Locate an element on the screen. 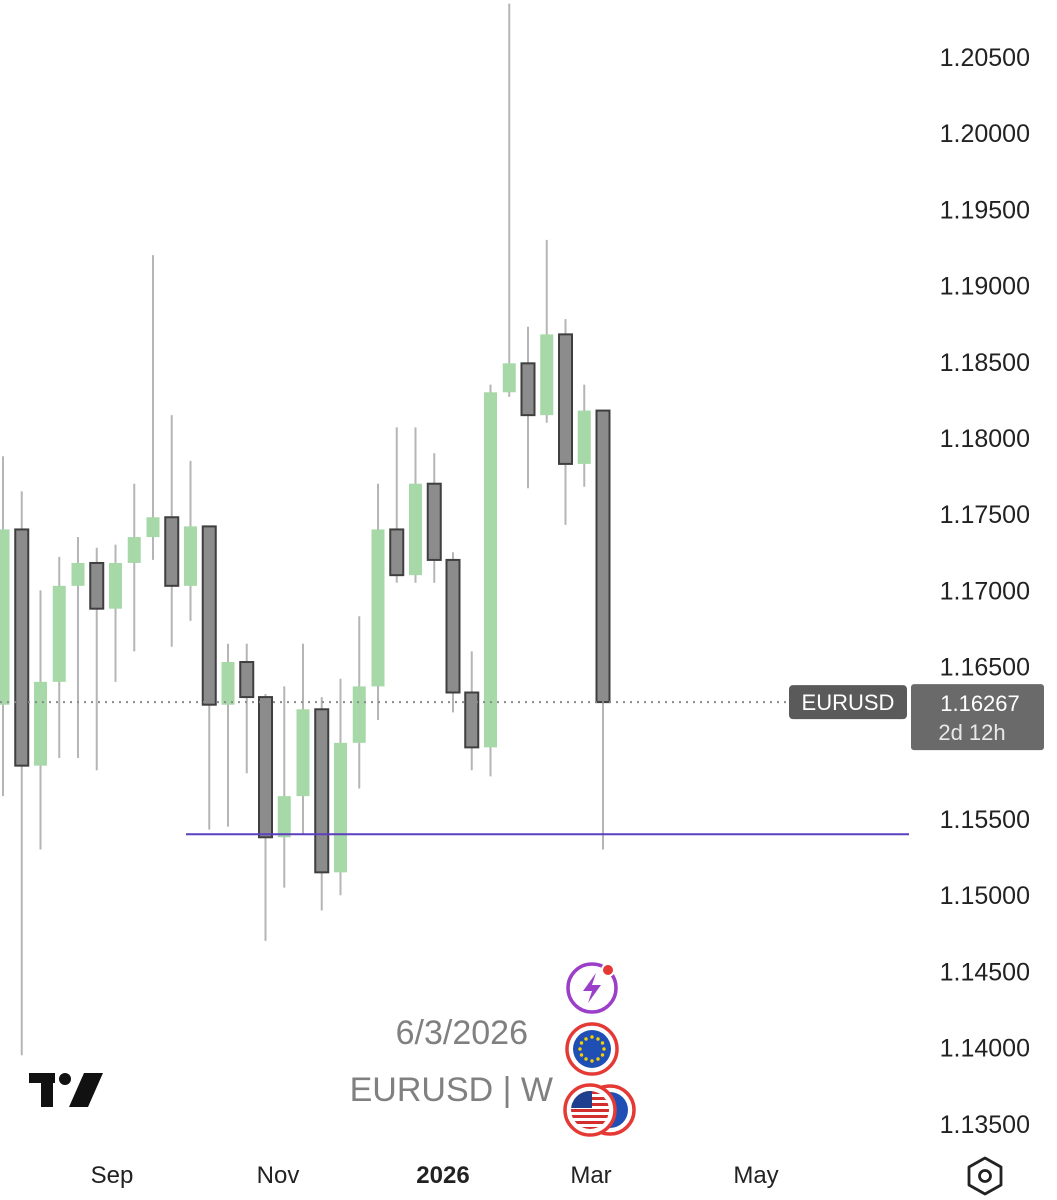  time-tick-label: May is located at coordinates (755, 1175).